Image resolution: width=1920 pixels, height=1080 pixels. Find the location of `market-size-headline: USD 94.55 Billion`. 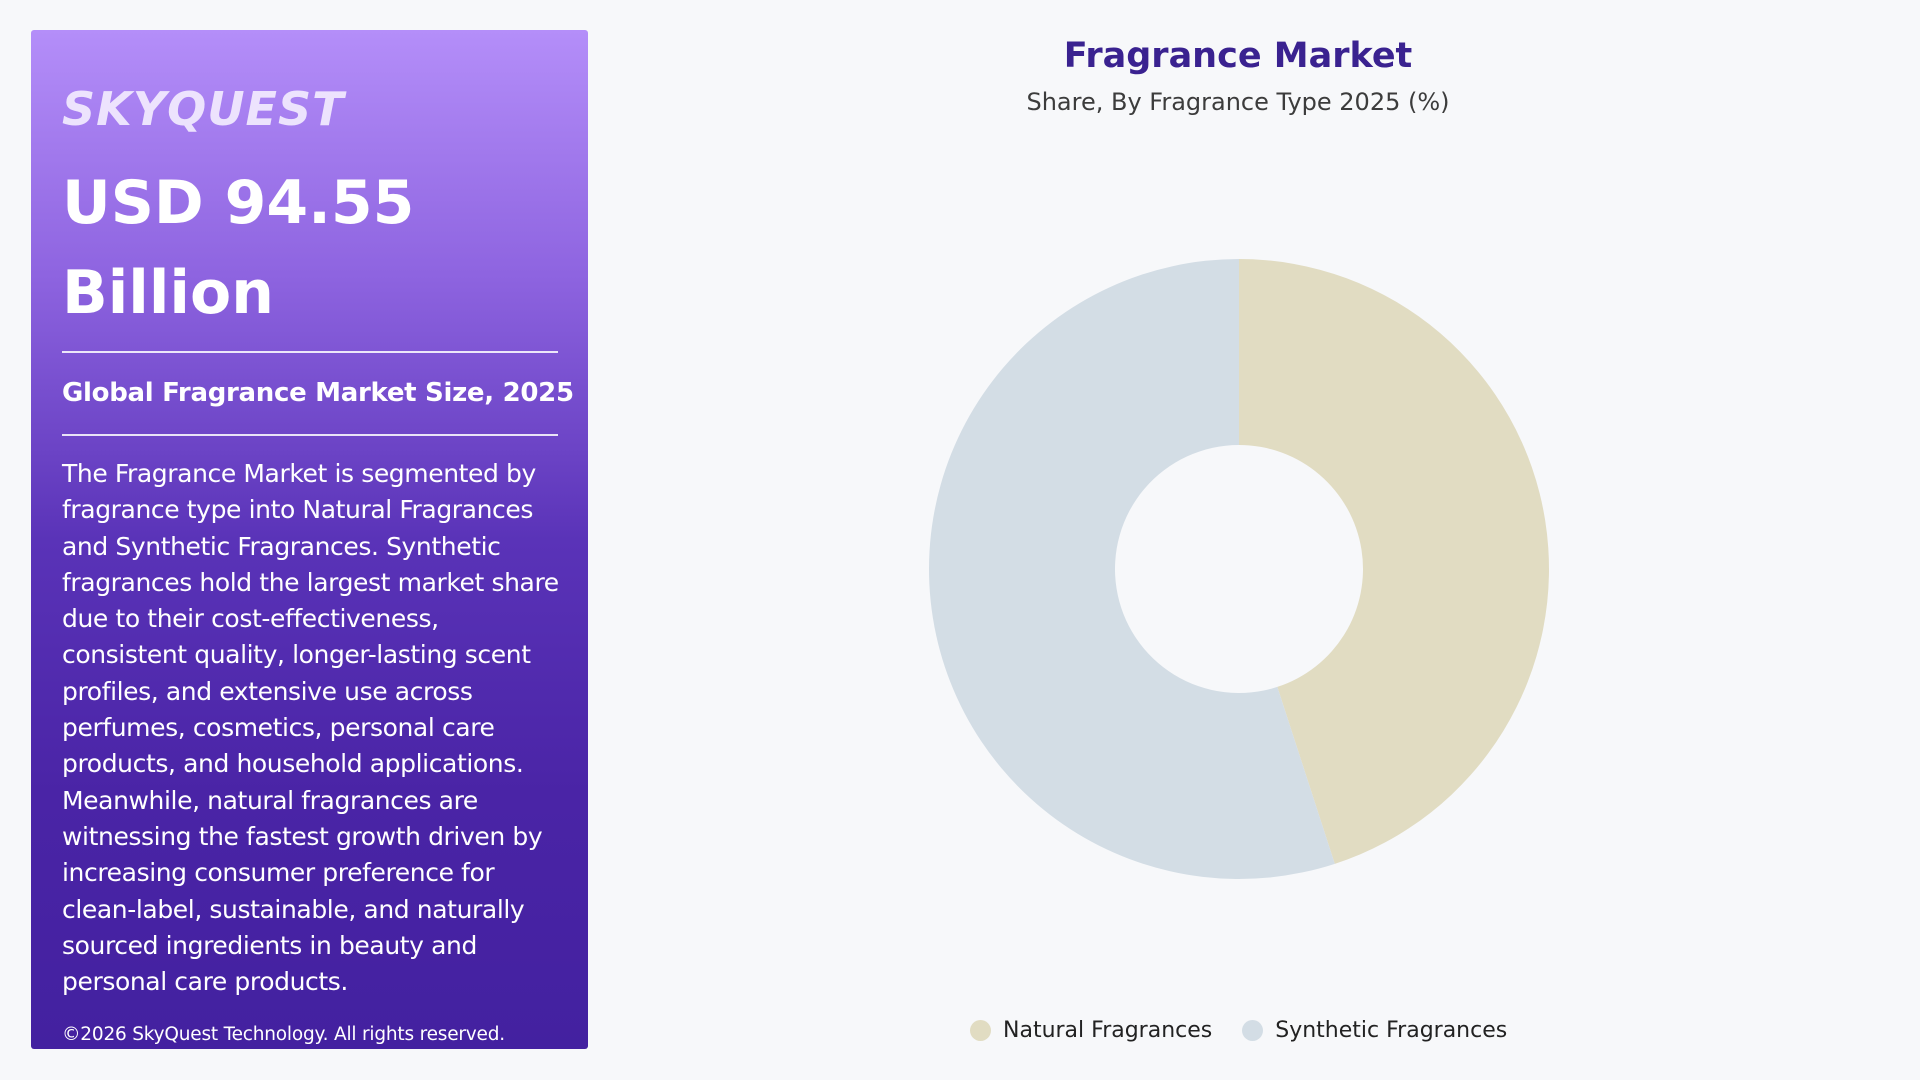

market-size-headline: USD 94.55 Billion is located at coordinates (238, 248).